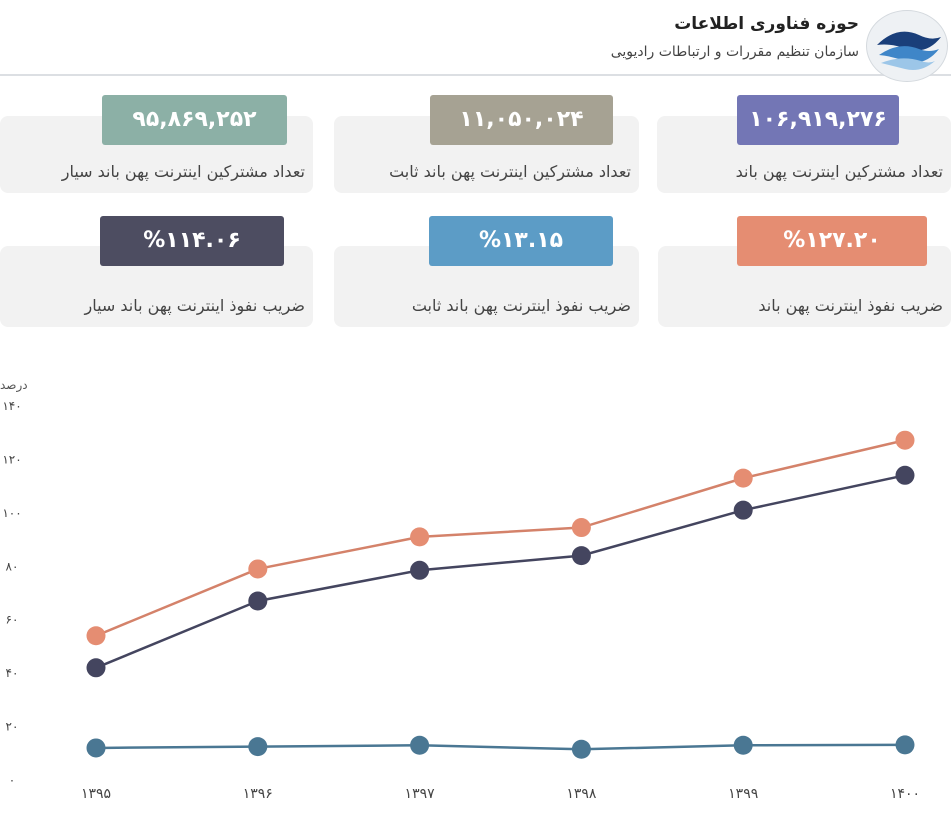 The height and width of the screenshot is (817, 951). Describe the element at coordinates (734, 52) in the screenshot. I see `page-subtitle: سازمان تنظیم مقررات و ارتباطات رادیویی` at that location.